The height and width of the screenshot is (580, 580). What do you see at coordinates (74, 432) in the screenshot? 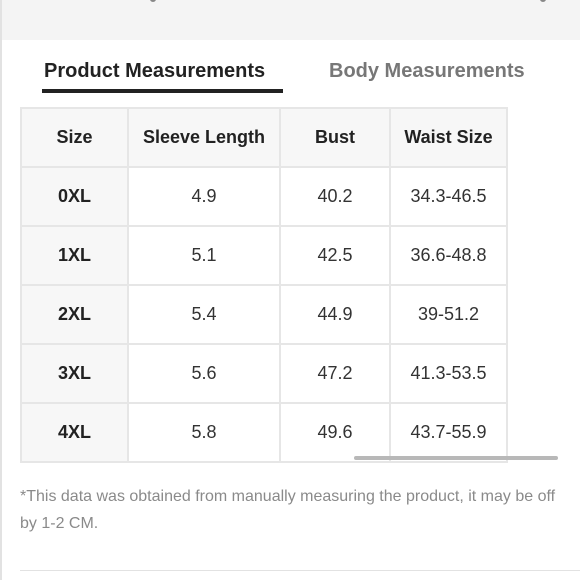
I see `size-cell: 4XL` at bounding box center [74, 432].